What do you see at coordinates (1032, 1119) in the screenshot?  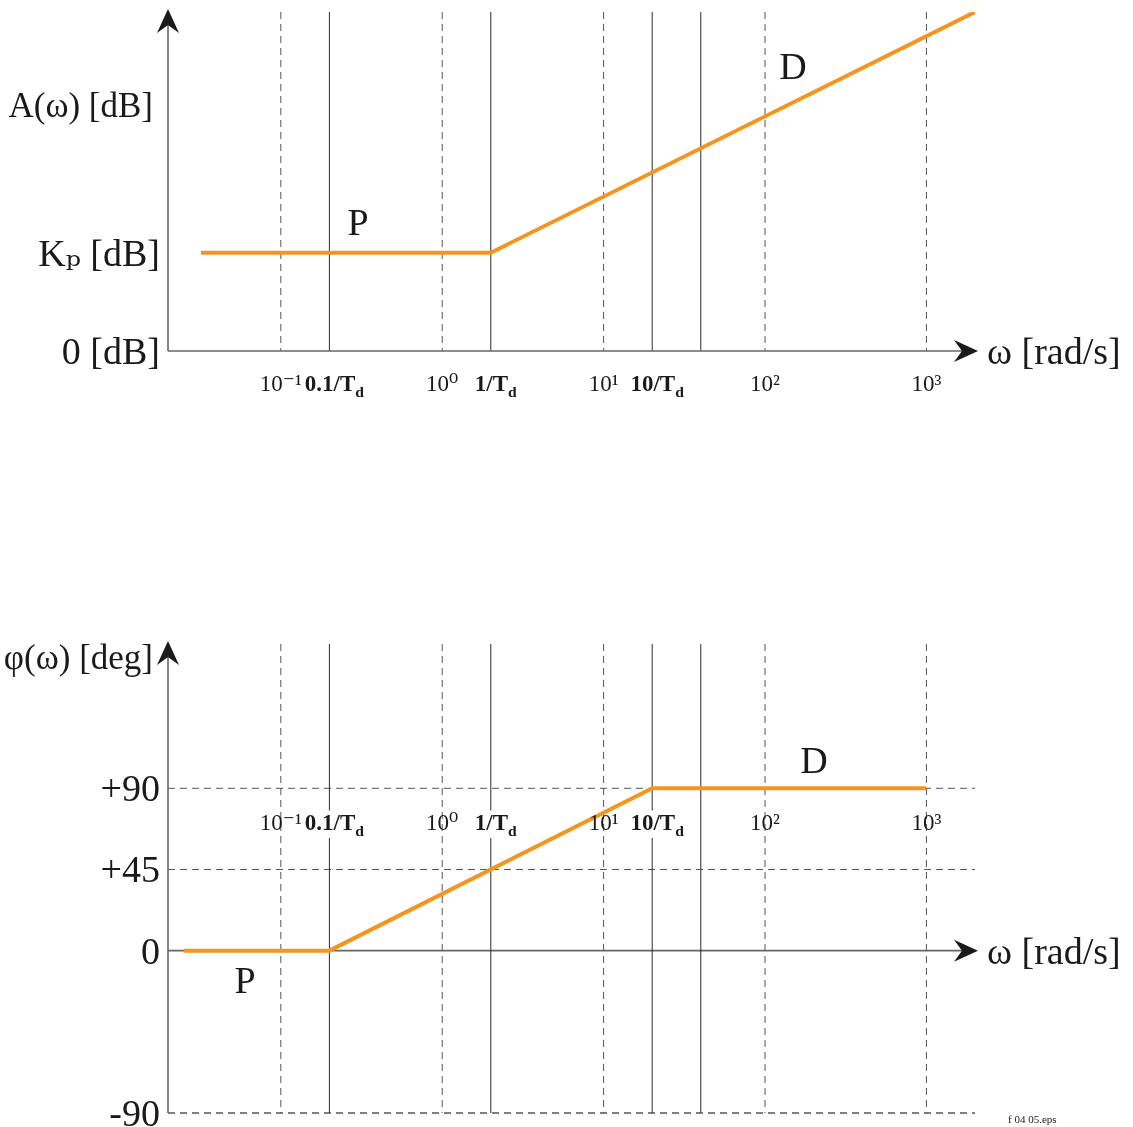 I see `text: f 04 05.eps` at bounding box center [1032, 1119].